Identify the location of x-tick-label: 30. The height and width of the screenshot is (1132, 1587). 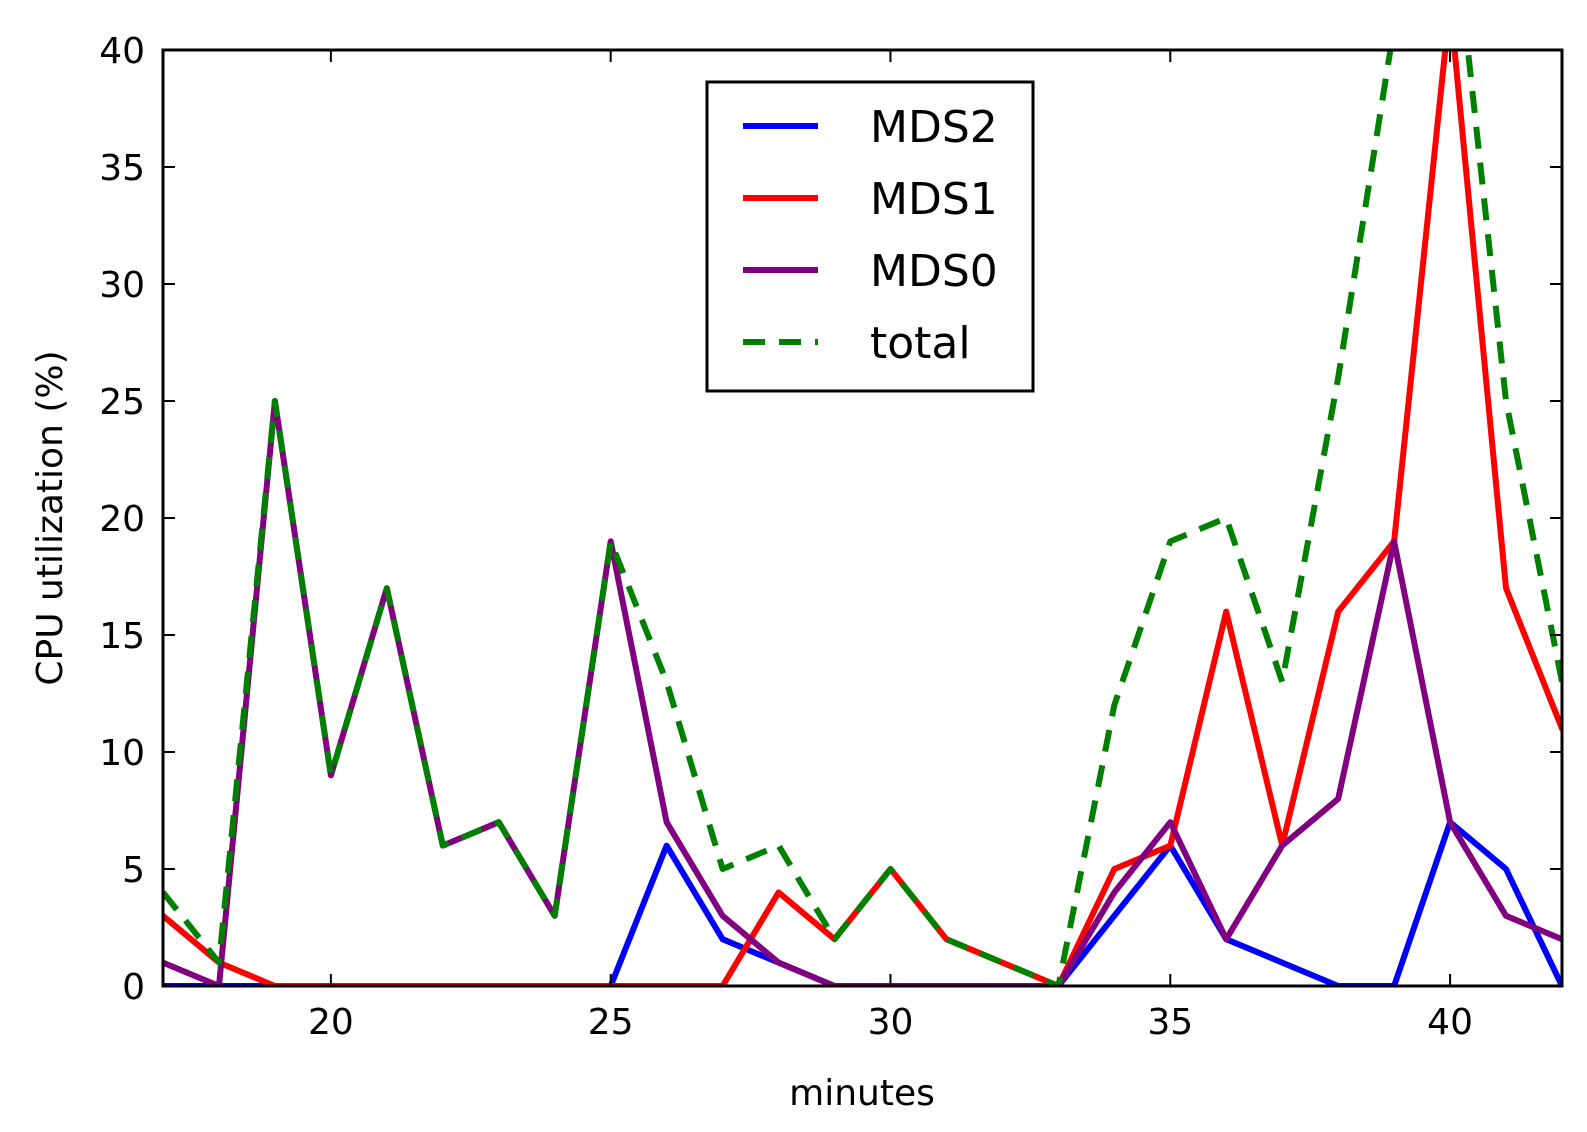
(891, 1022).